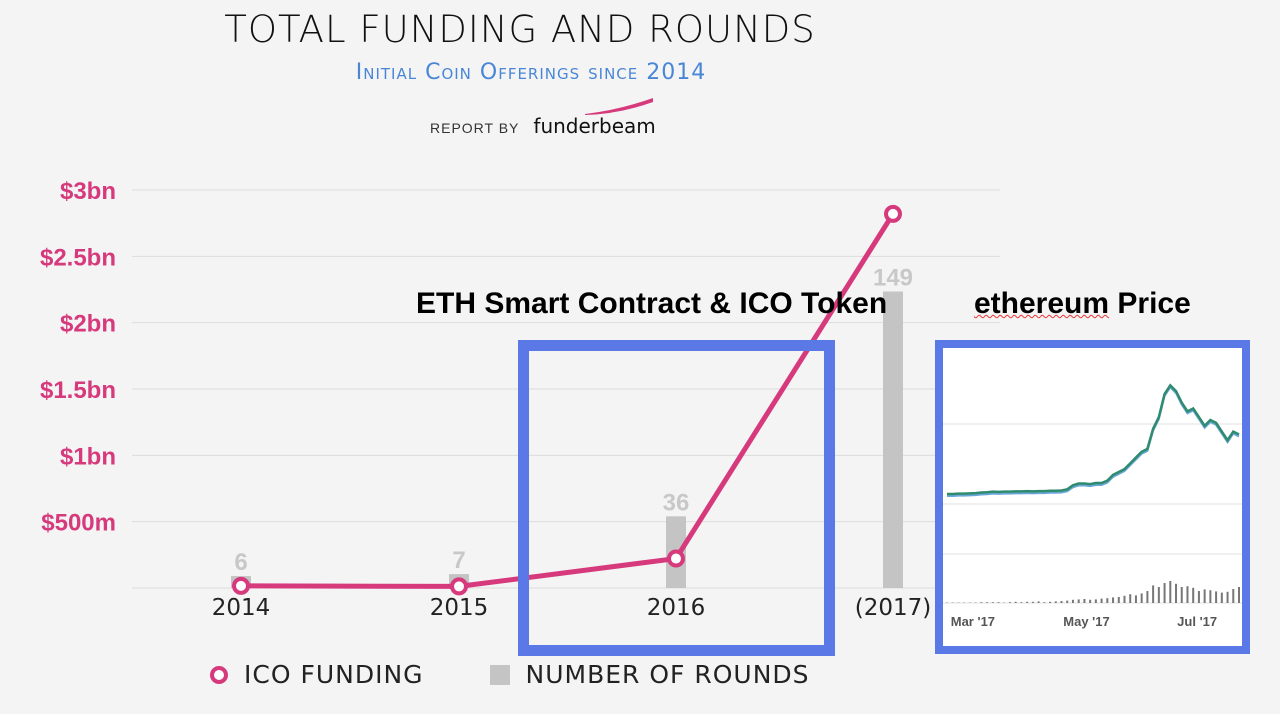 The image size is (1280, 714). I want to click on ethereum-price-inset: Mar '17 May '17 Jul '17, so click(1092, 497).